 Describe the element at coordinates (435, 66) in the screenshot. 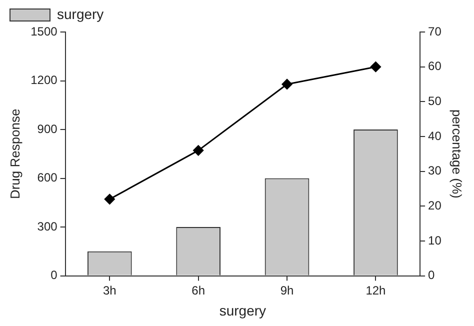

I see `y2-tick-label: 60` at that location.